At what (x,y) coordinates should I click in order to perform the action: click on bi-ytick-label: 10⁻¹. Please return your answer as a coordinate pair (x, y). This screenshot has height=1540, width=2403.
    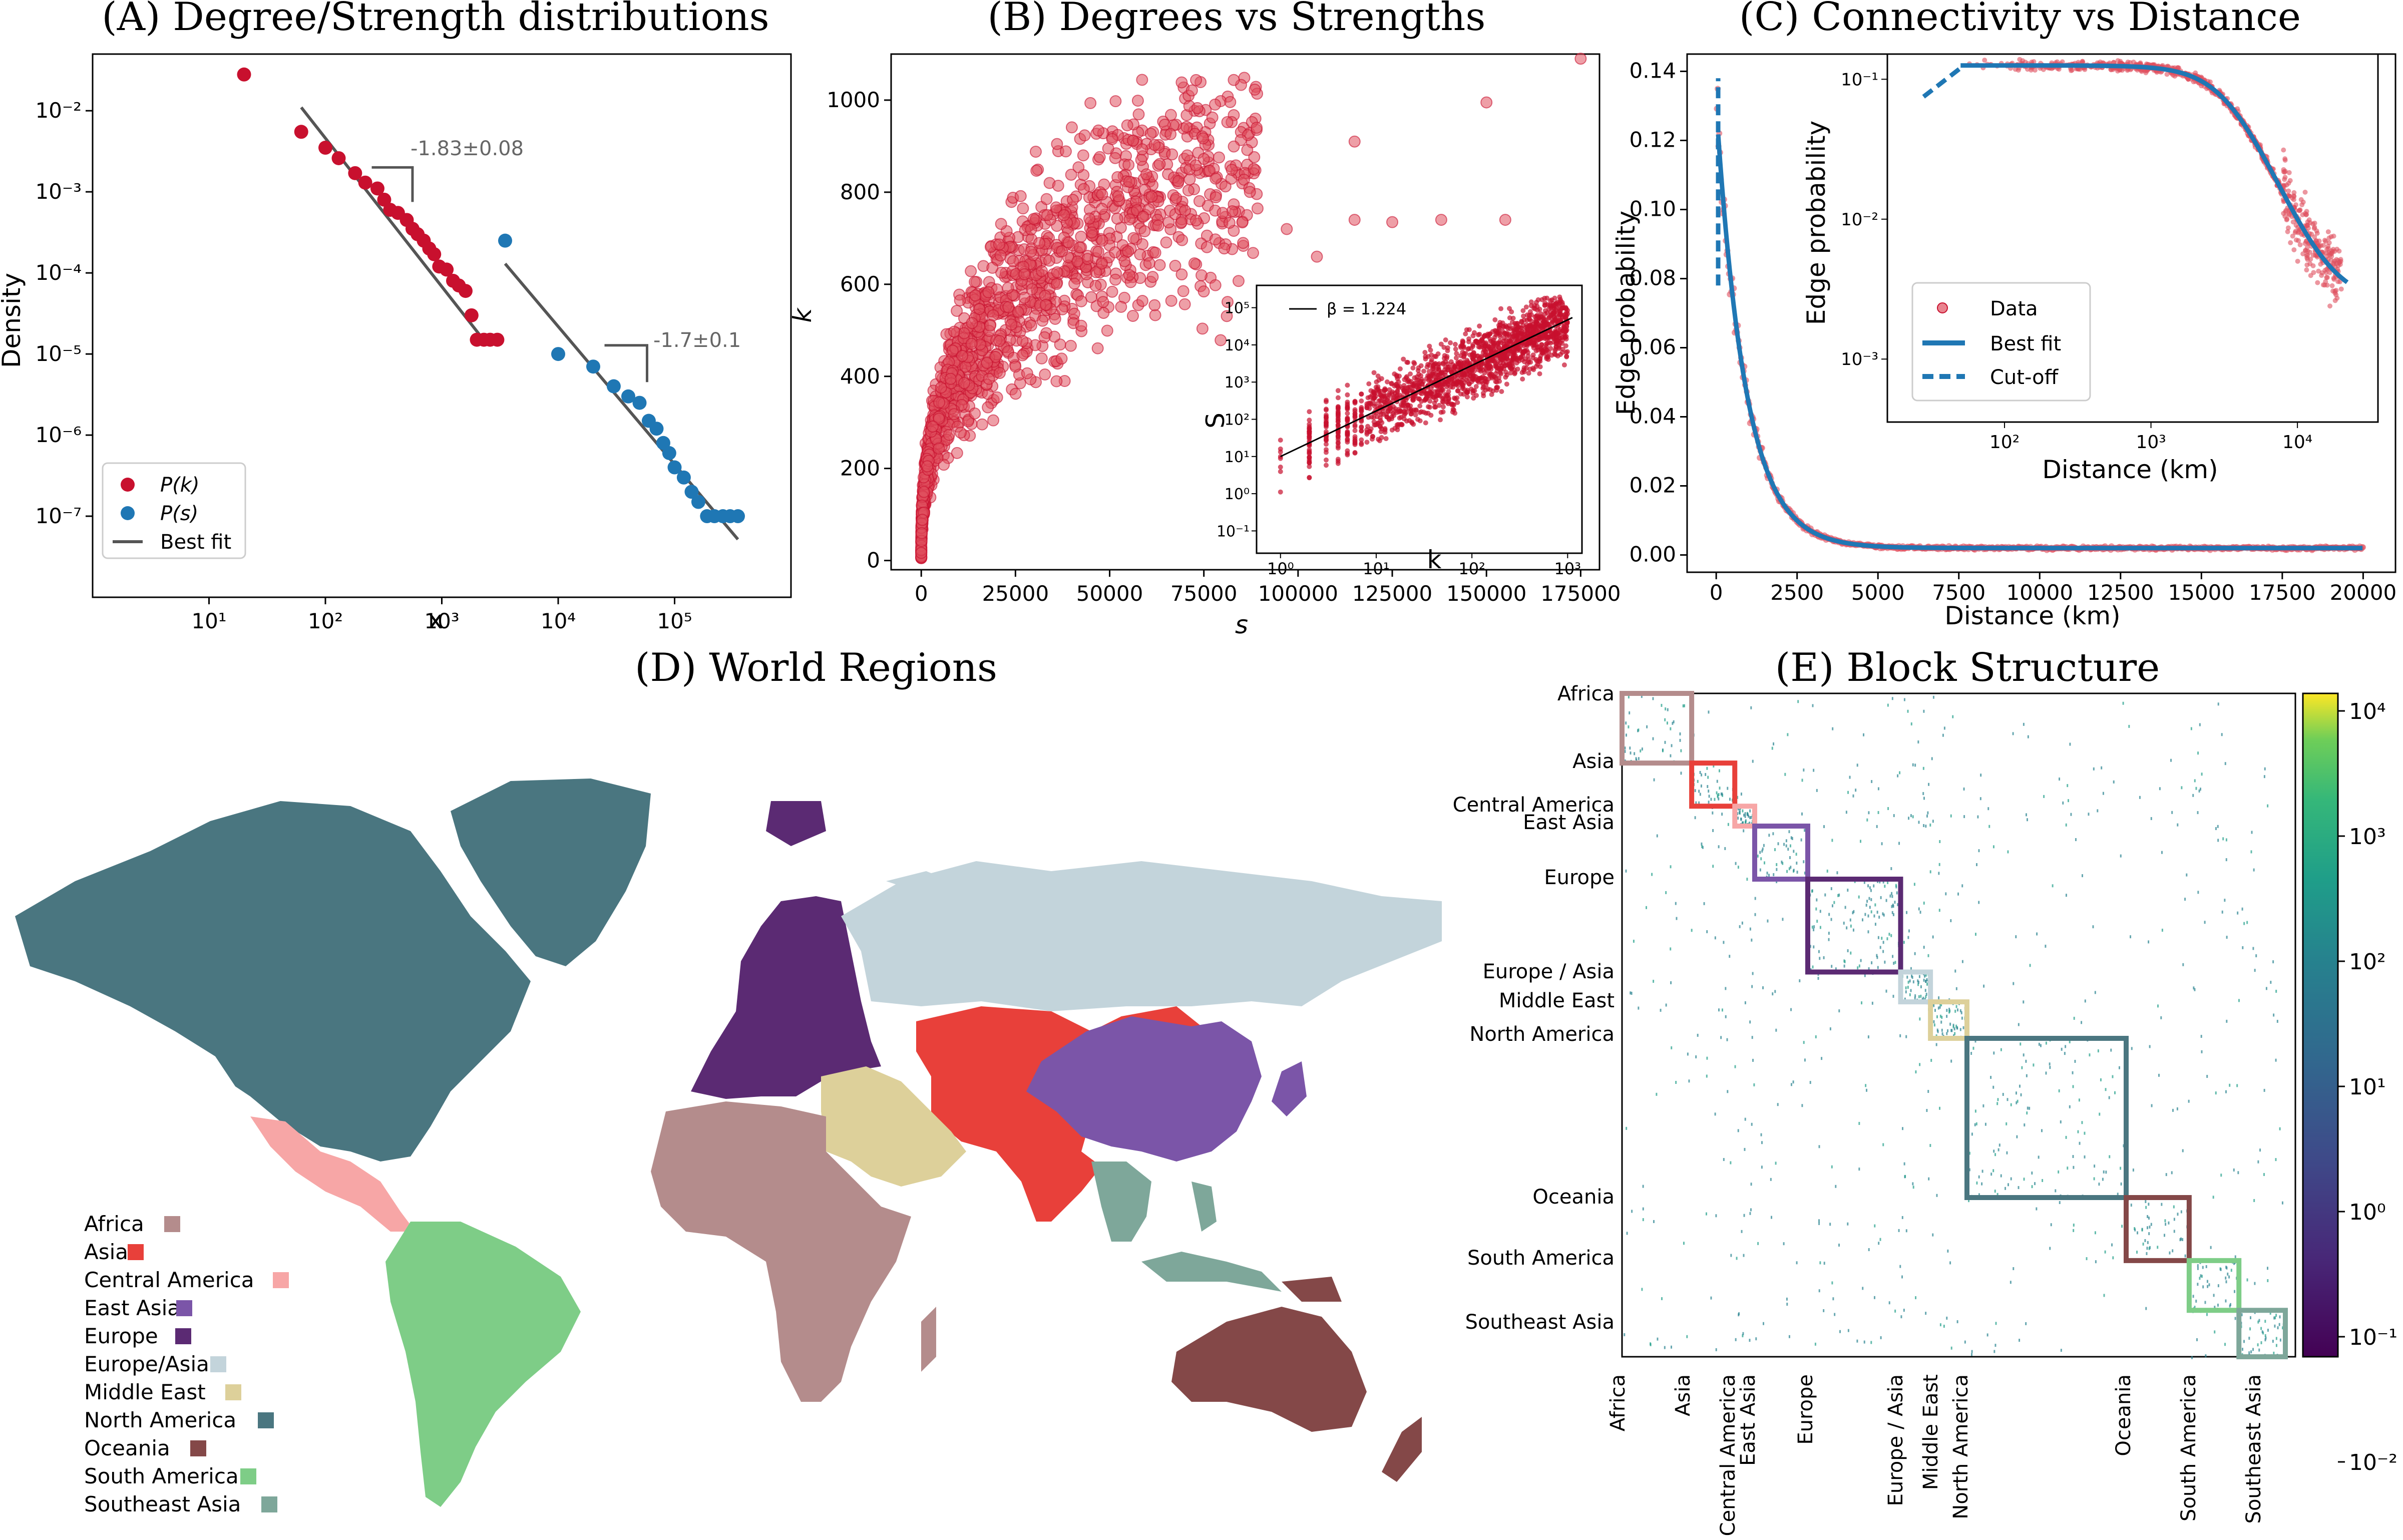
    Looking at the image, I should click on (1233, 531).